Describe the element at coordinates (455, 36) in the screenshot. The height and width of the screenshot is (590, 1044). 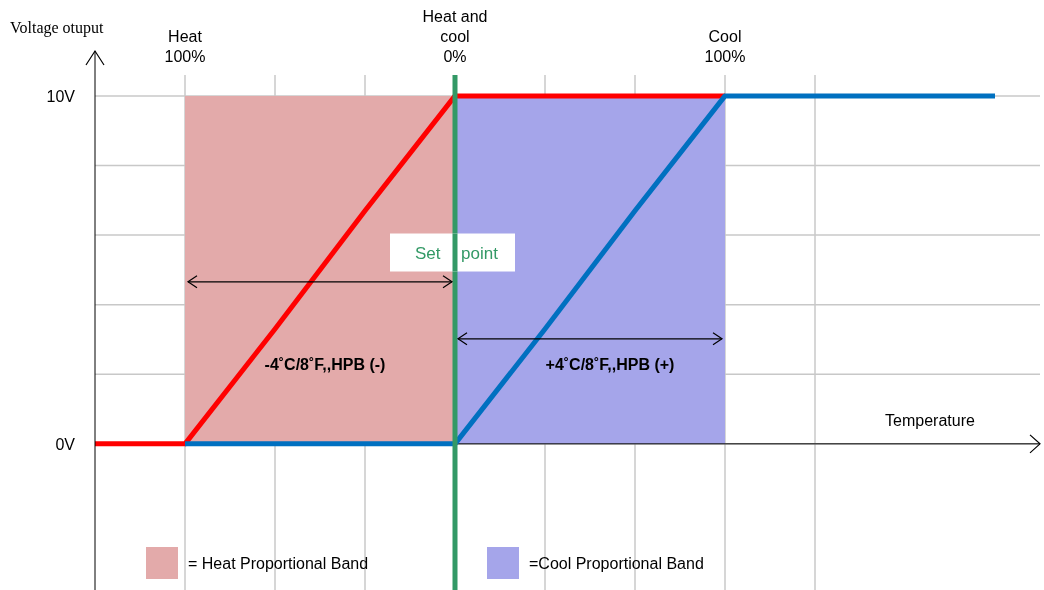
I see `x-tick-label: Heat and cool 0%` at that location.